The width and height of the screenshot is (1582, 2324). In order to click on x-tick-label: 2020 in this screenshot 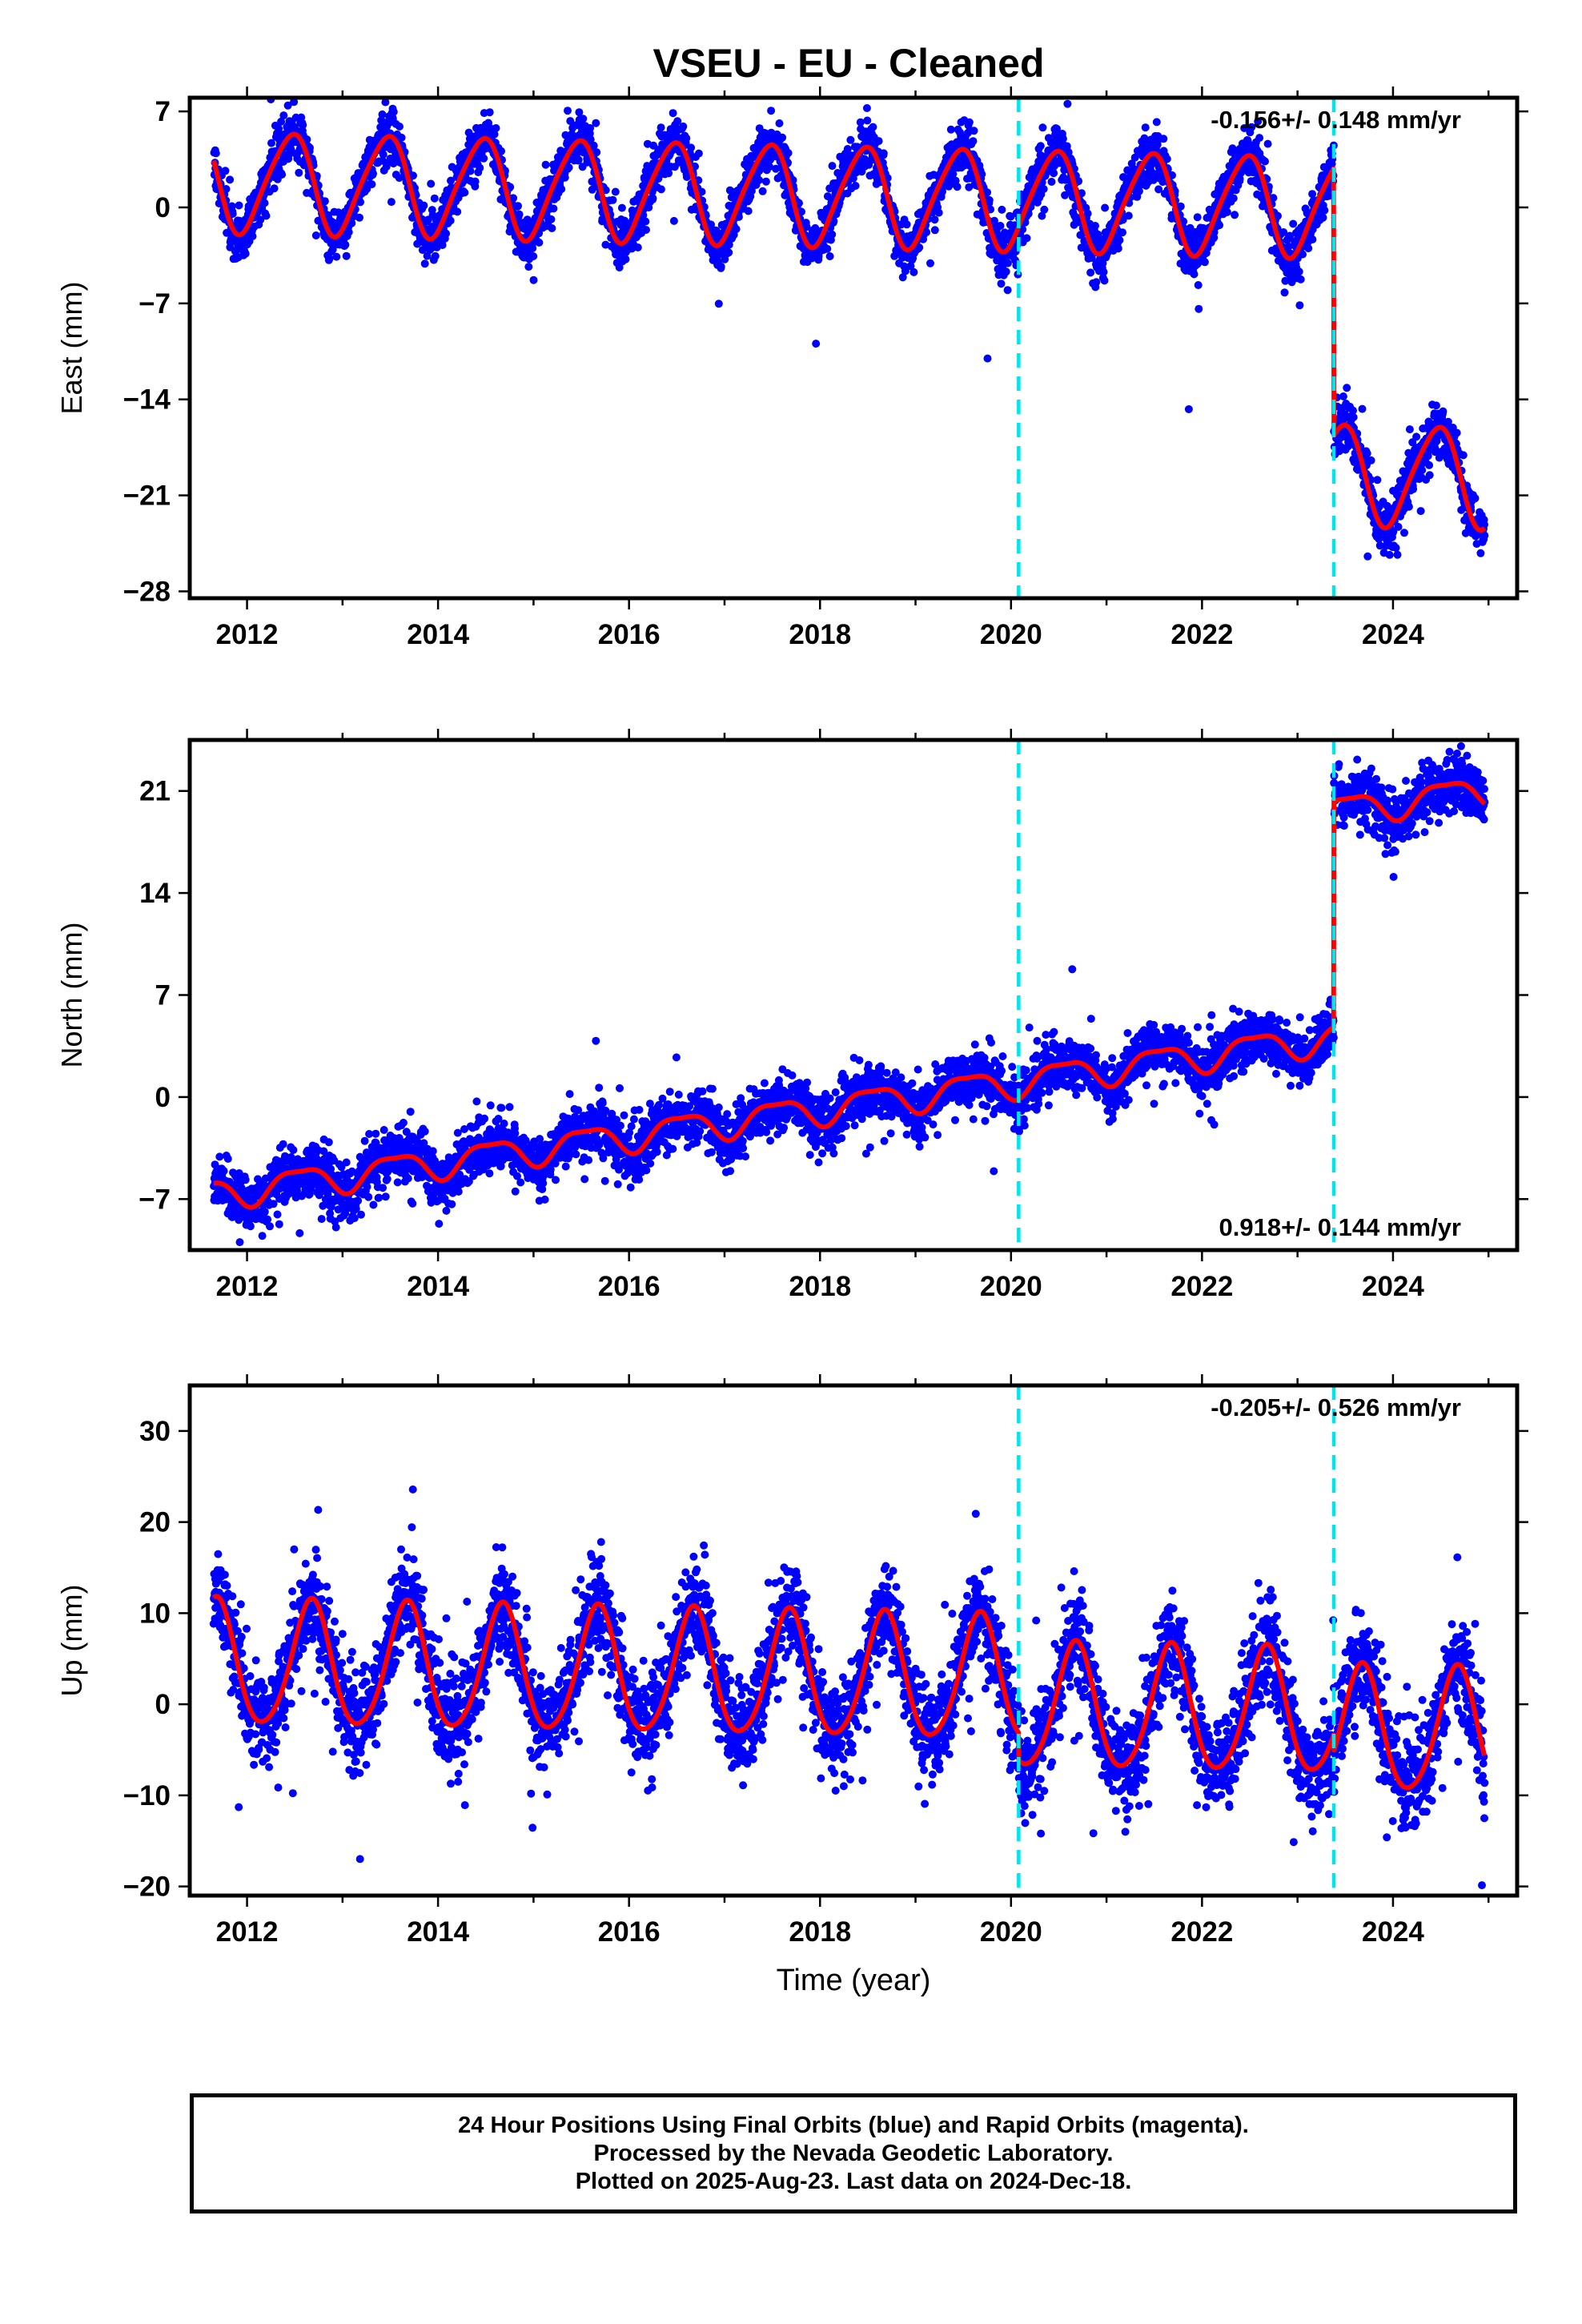, I will do `click(1011, 634)`.